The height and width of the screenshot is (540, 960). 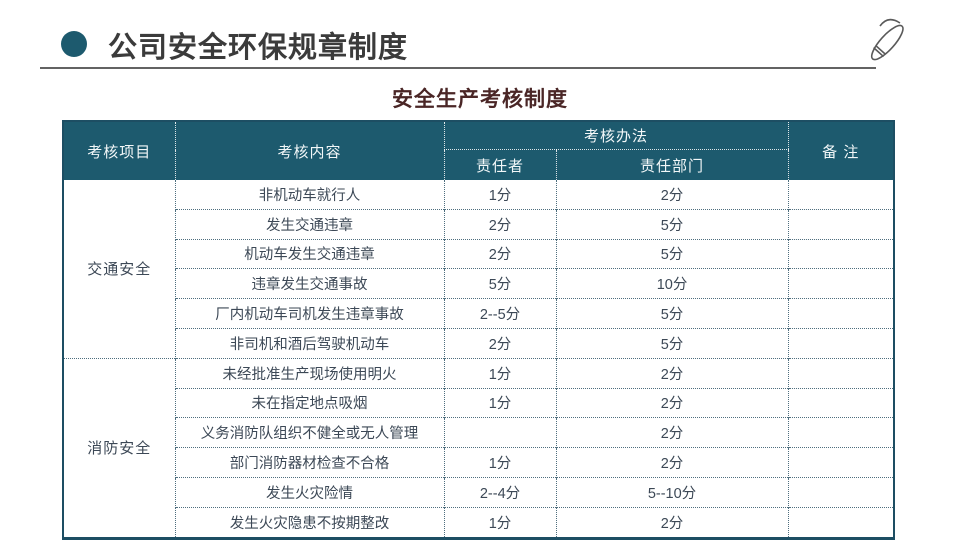 I want to click on header-responsible-person: 责任者, so click(x=499, y=164).